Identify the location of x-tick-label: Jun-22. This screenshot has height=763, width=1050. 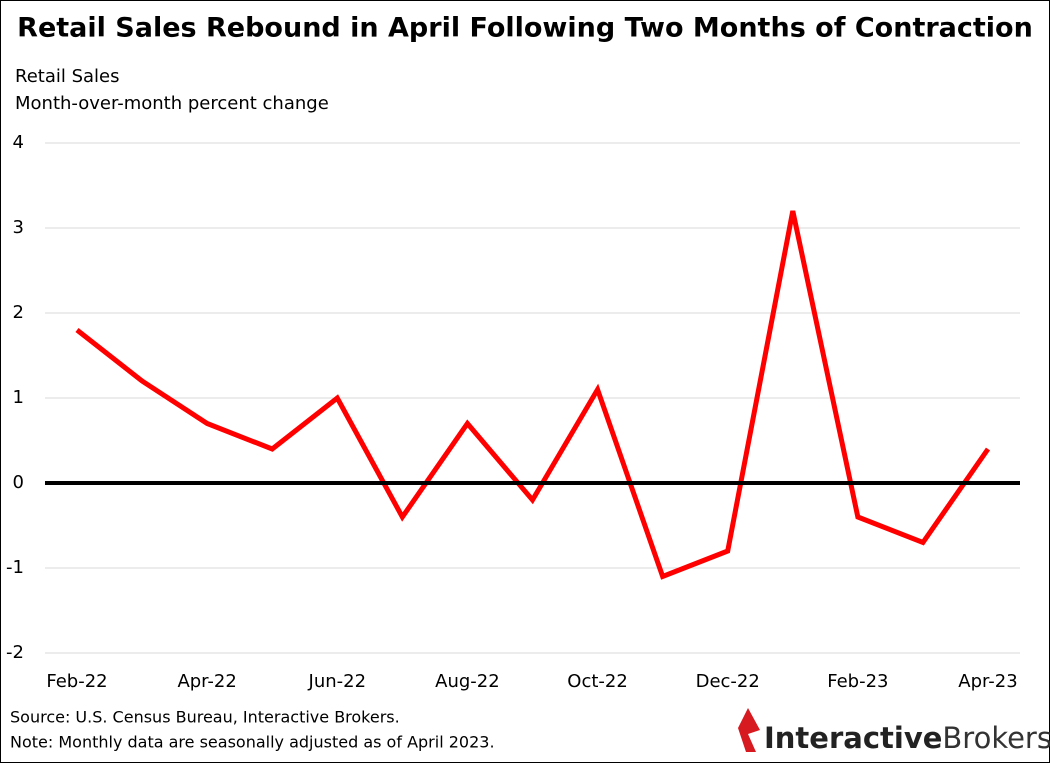
(337, 681).